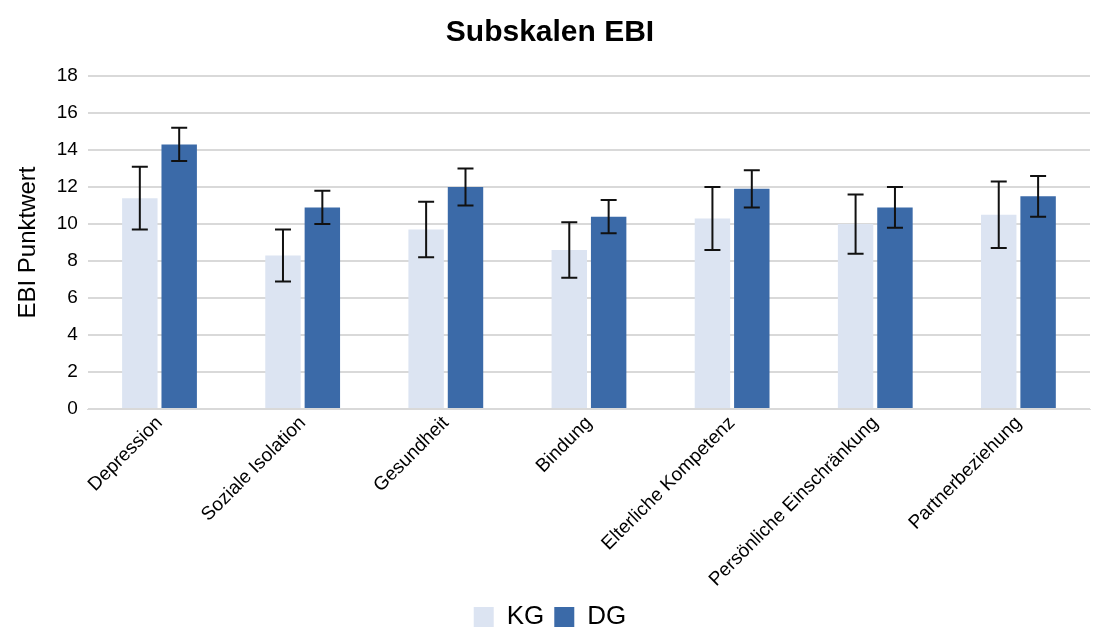  I want to click on y-tick-label: 4, so click(73, 334).